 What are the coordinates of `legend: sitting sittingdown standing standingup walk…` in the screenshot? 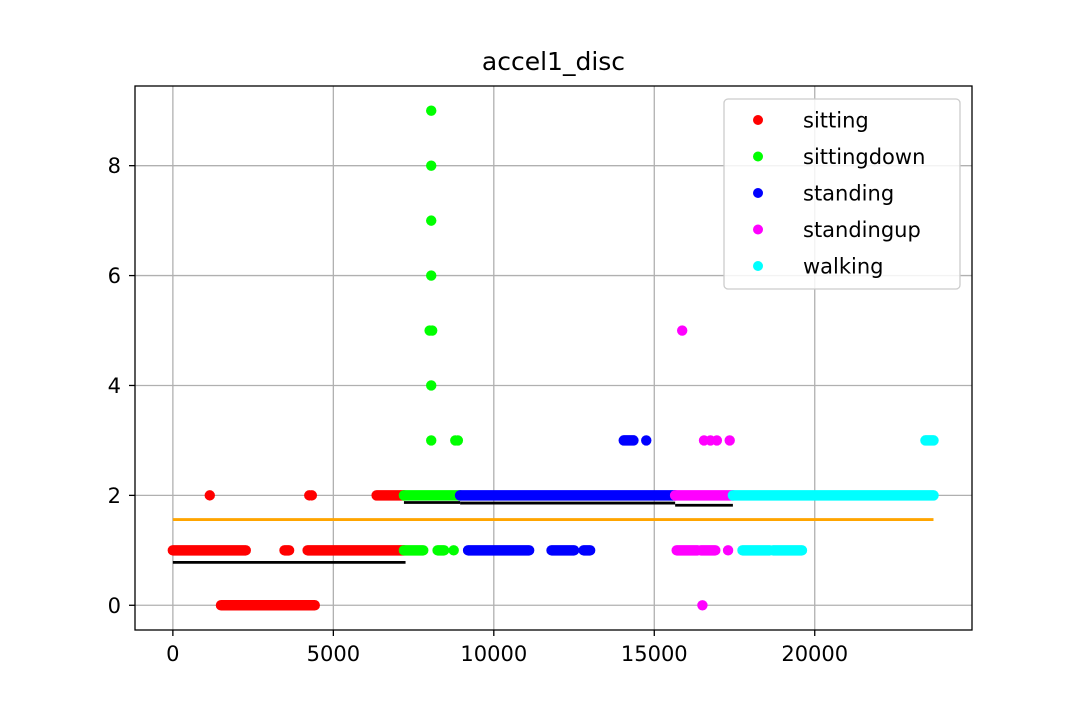 It's located at (842, 194).